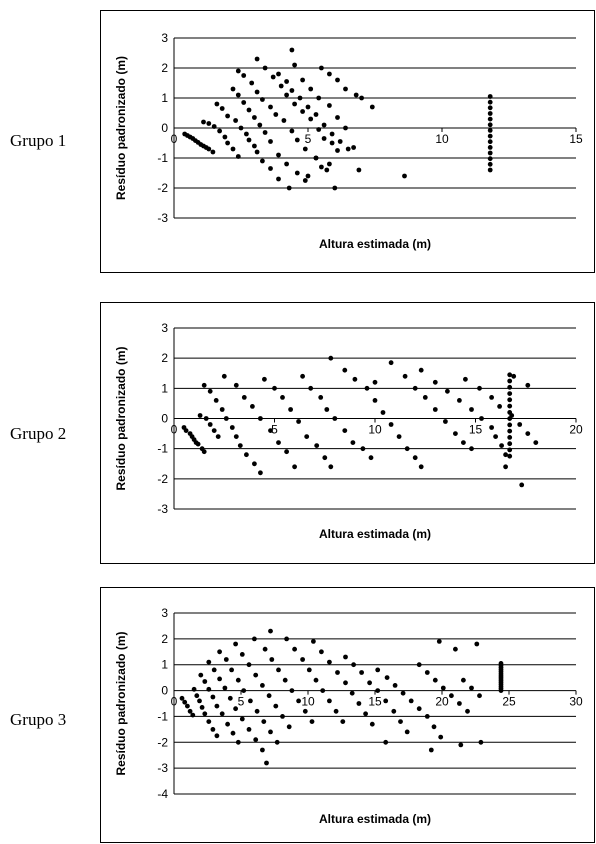 This screenshot has height=844, width=596. I want to click on x-tick-label-6: 30, so click(576, 702).